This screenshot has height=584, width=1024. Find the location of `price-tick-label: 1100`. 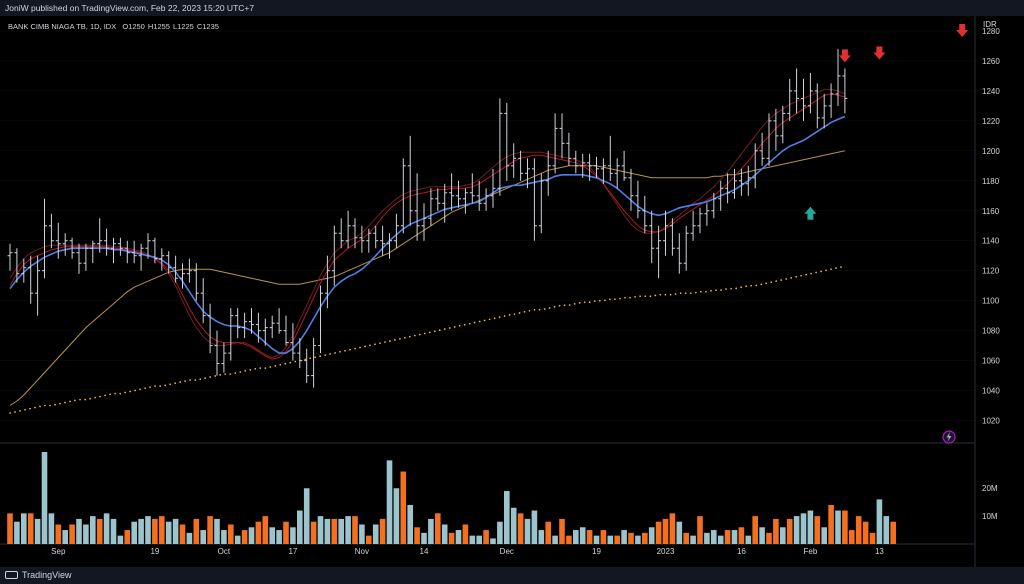

price-tick-label: 1100 is located at coordinates (991, 301).